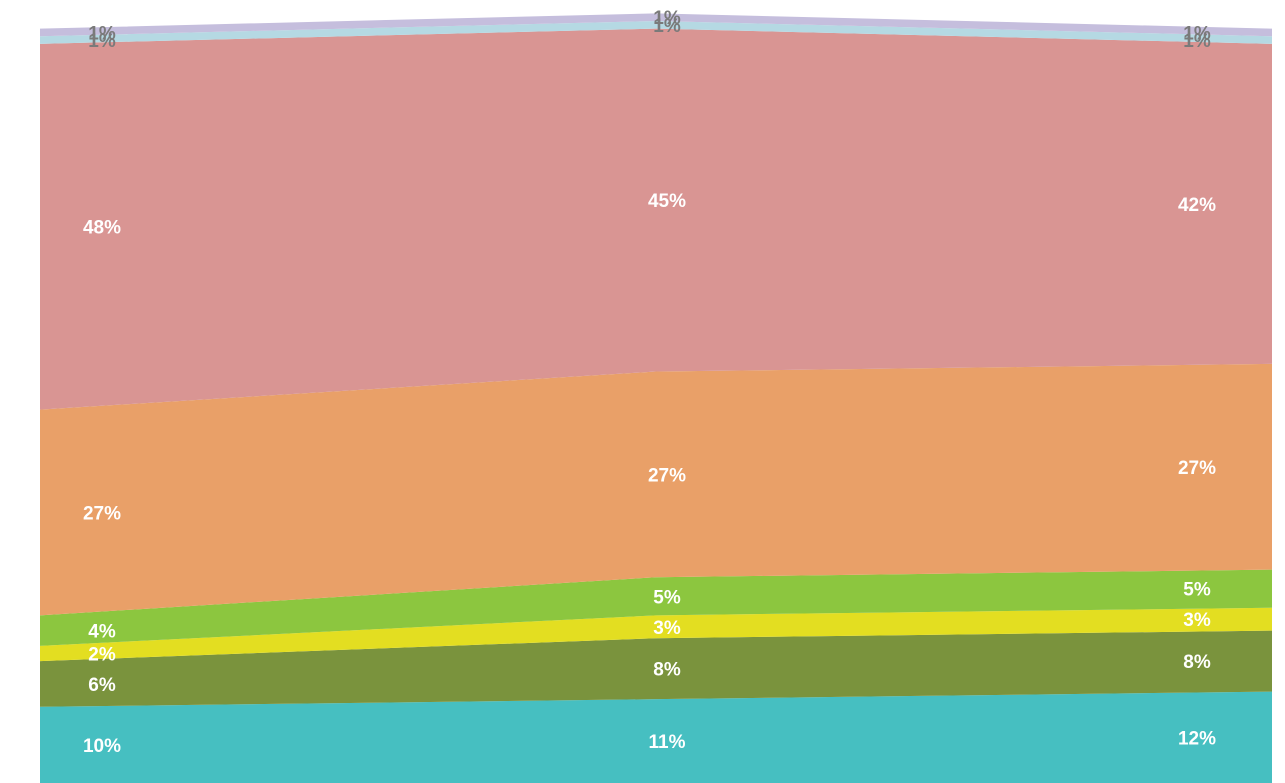 The image size is (1285, 783). What do you see at coordinates (667, 26) in the screenshot?
I see `data-label-series-7-2: 1%` at bounding box center [667, 26].